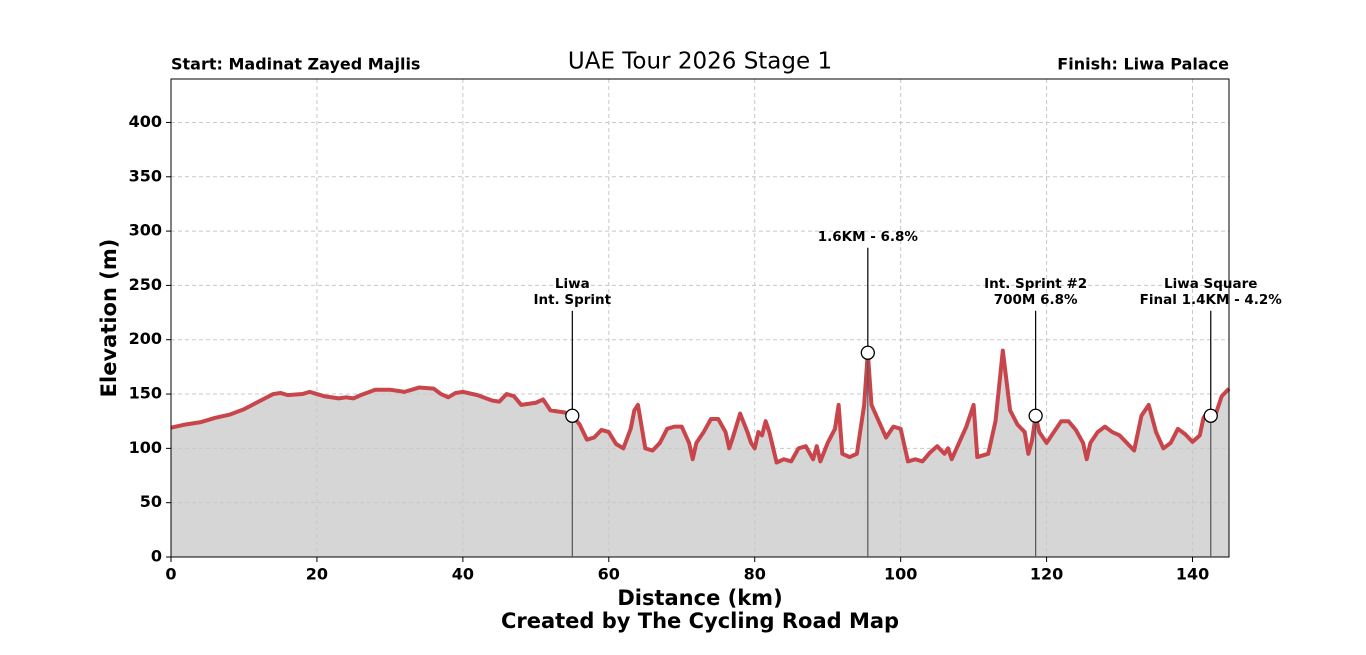  I want to click on elevation-line, so click(700, 406).